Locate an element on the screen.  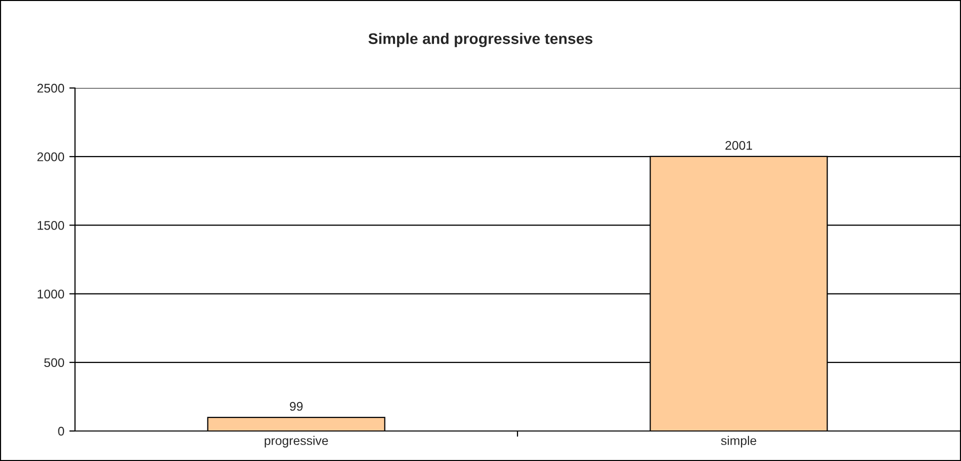
data-label: 99 is located at coordinates (296, 406).